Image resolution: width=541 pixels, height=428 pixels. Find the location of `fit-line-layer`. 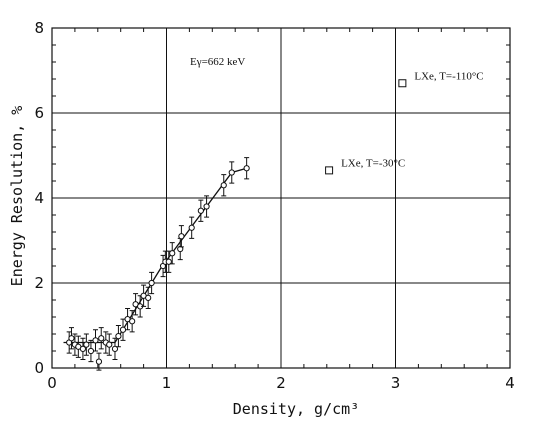

fit-line-layer is located at coordinates (155, 255).